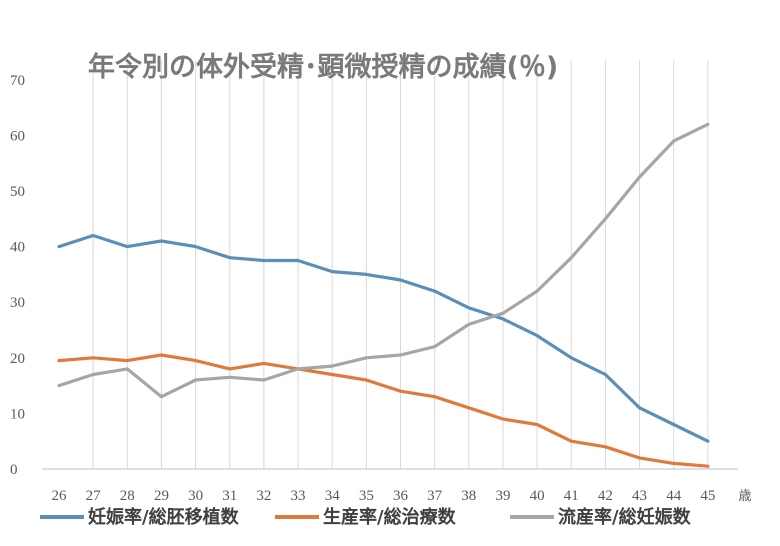  What do you see at coordinates (333, 496) in the screenshot?
I see `x-tick-label: 34` at bounding box center [333, 496].